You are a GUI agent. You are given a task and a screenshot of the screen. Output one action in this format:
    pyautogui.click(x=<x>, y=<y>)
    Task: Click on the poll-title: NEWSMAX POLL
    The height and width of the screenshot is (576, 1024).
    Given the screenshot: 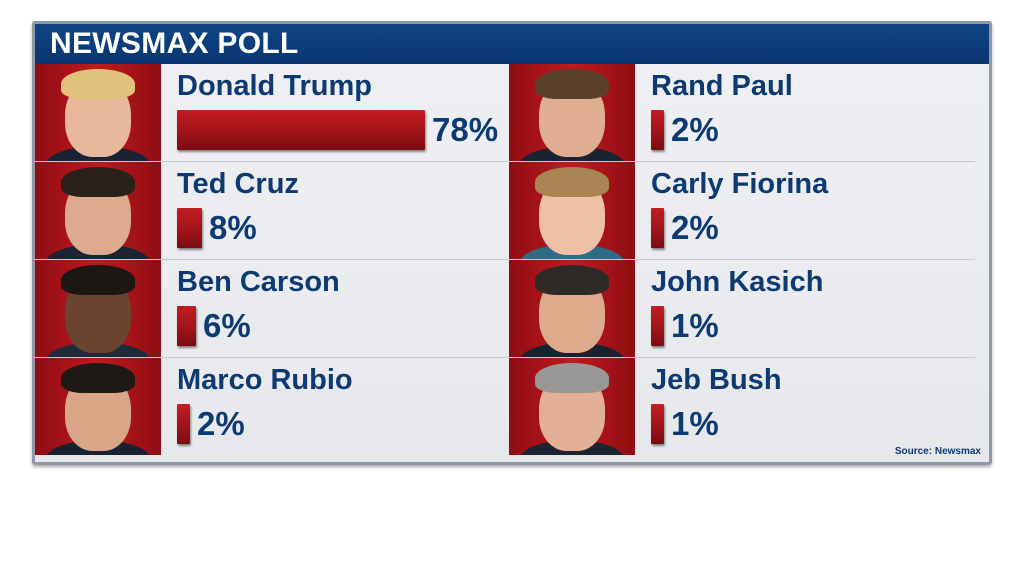 What is the action you would take?
    pyautogui.click(x=174, y=43)
    